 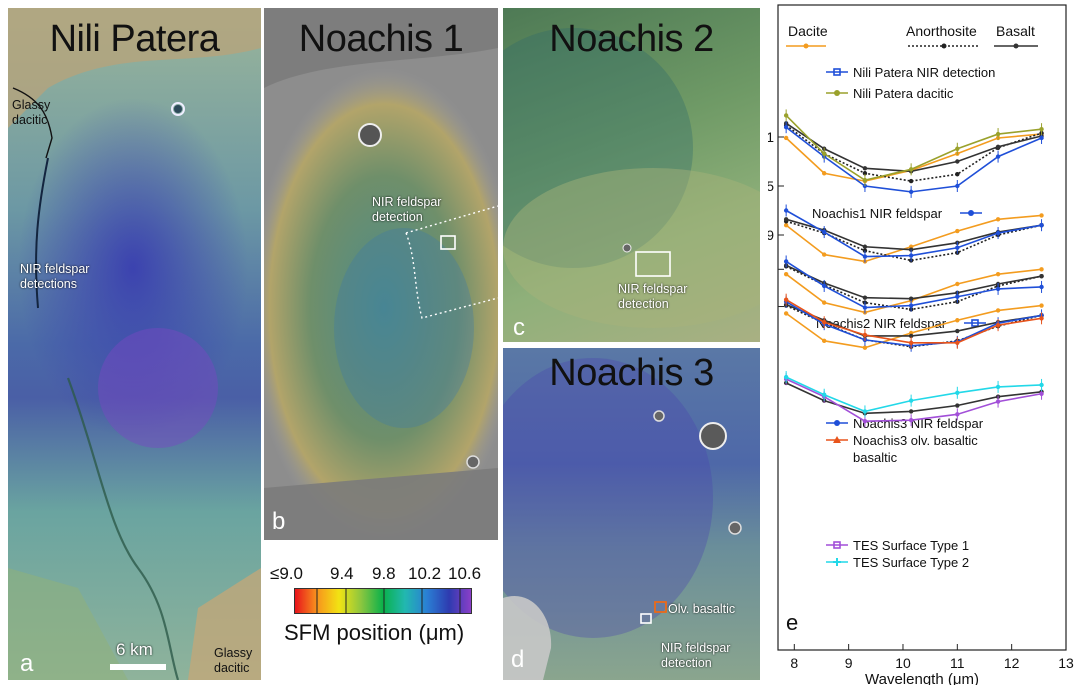 I want to click on y-tick-label-1: 0.95, so click(x=771, y=186).